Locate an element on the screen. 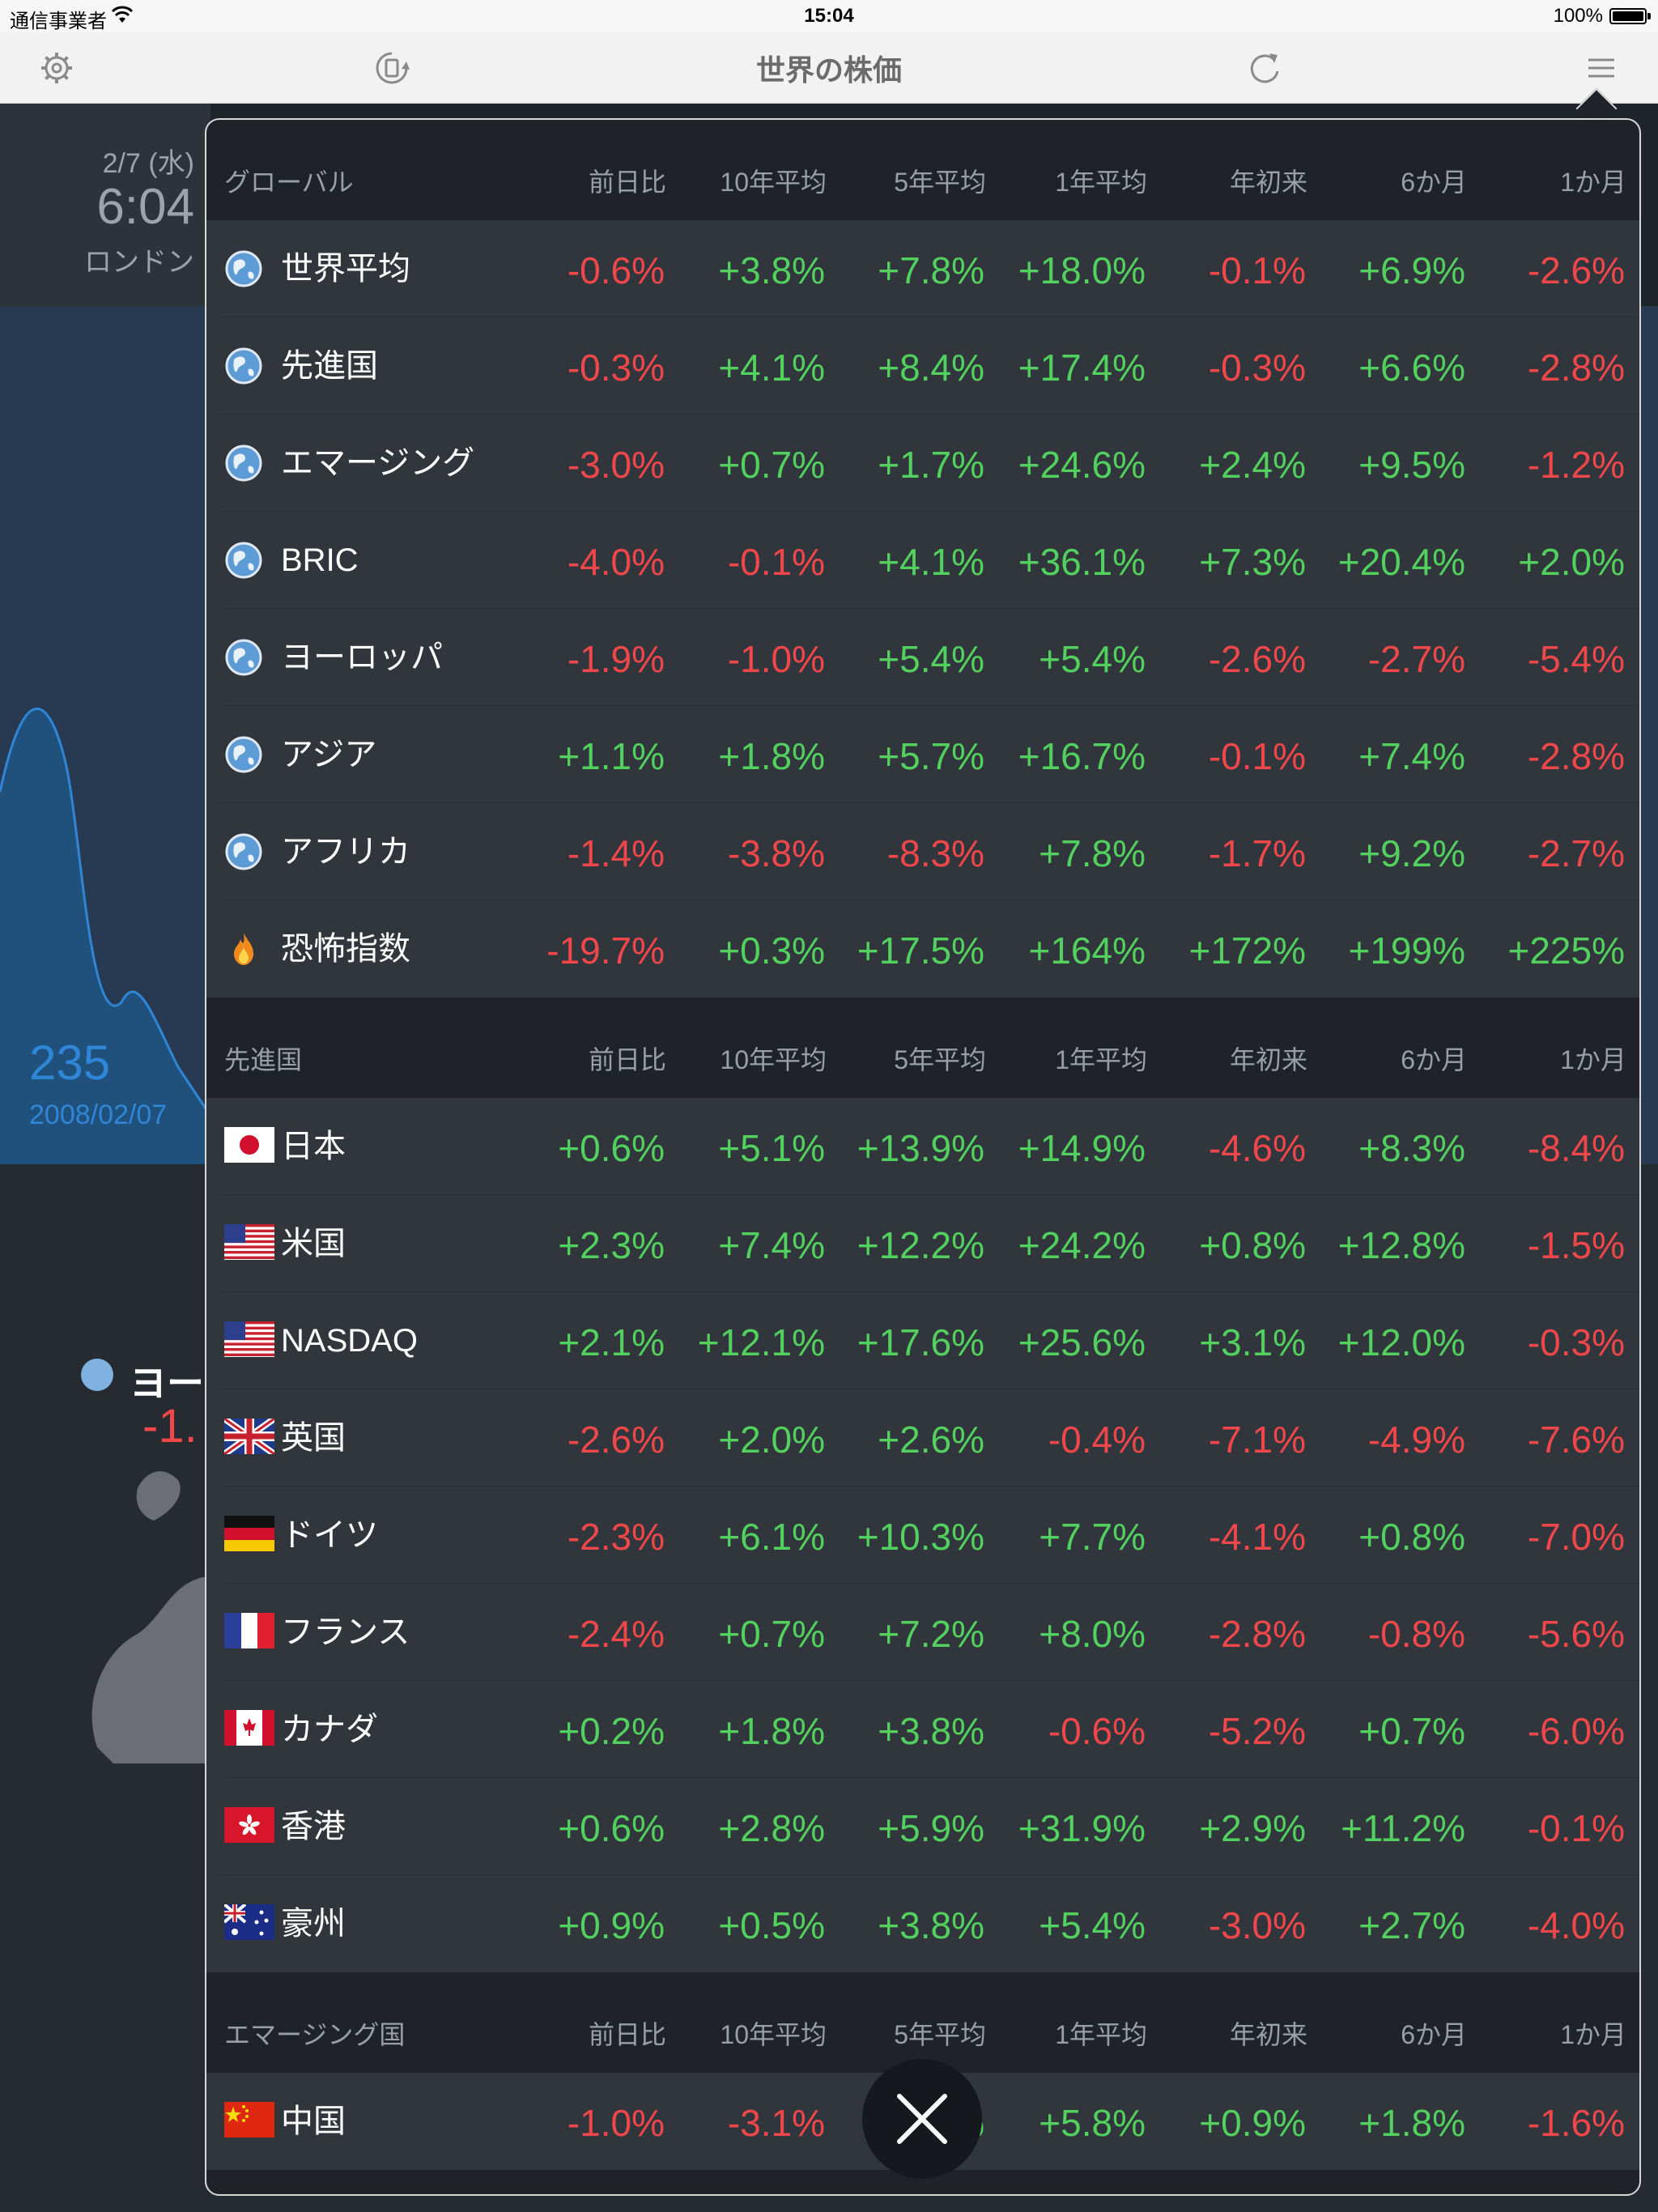 This screenshot has height=2212, width=1658. table-row: フランス -2.4% +0.7% +7.2% +8.0% -2.8% -0.8% -5.6% is located at coordinates (931, 1633).